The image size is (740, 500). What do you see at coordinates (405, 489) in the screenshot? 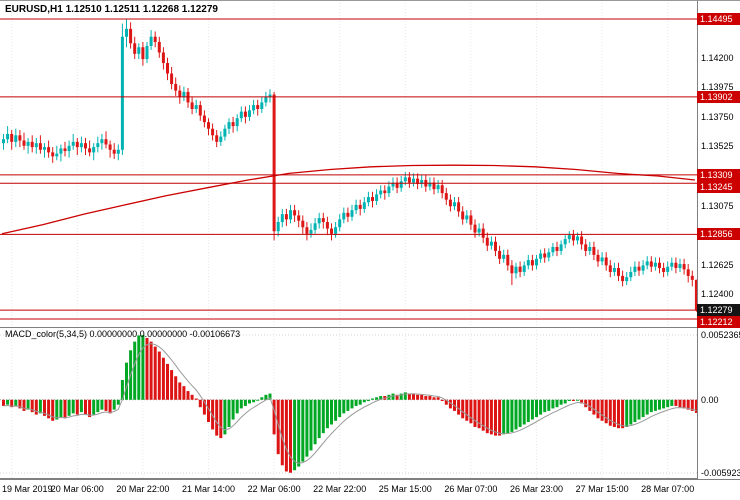
I see `time-axis-label: 25 Mar 15:00` at bounding box center [405, 489].